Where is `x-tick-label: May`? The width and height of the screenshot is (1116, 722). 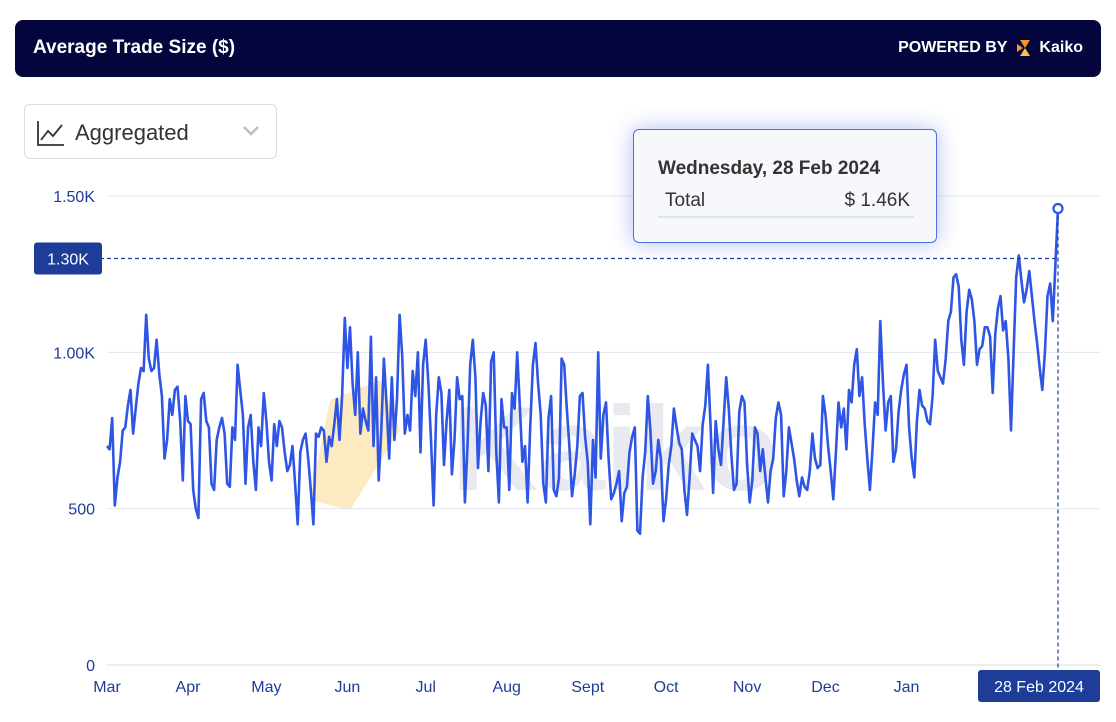 x-tick-label: May is located at coordinates (266, 687).